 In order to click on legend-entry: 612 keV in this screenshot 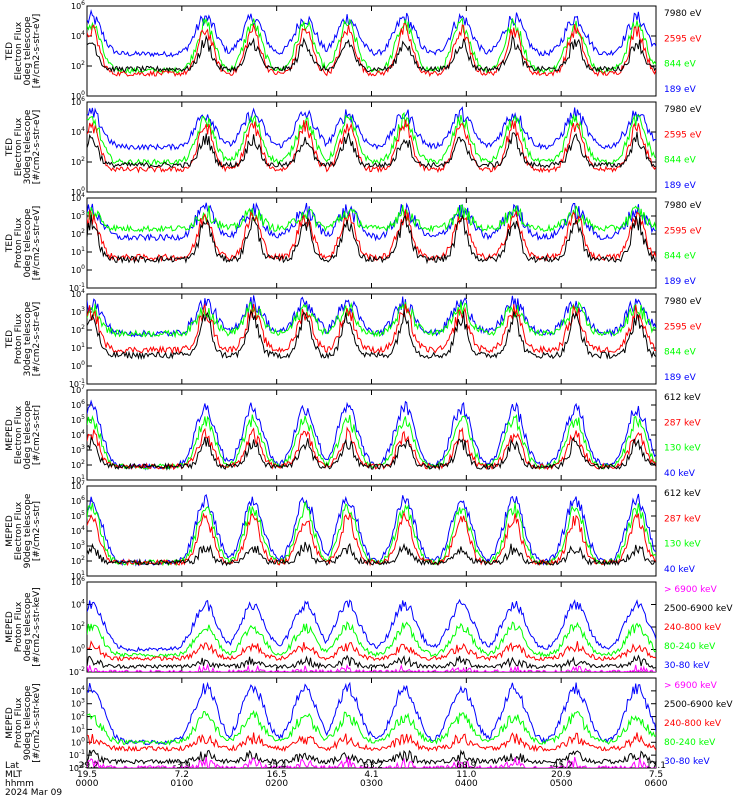, I will do `click(682, 398)`.